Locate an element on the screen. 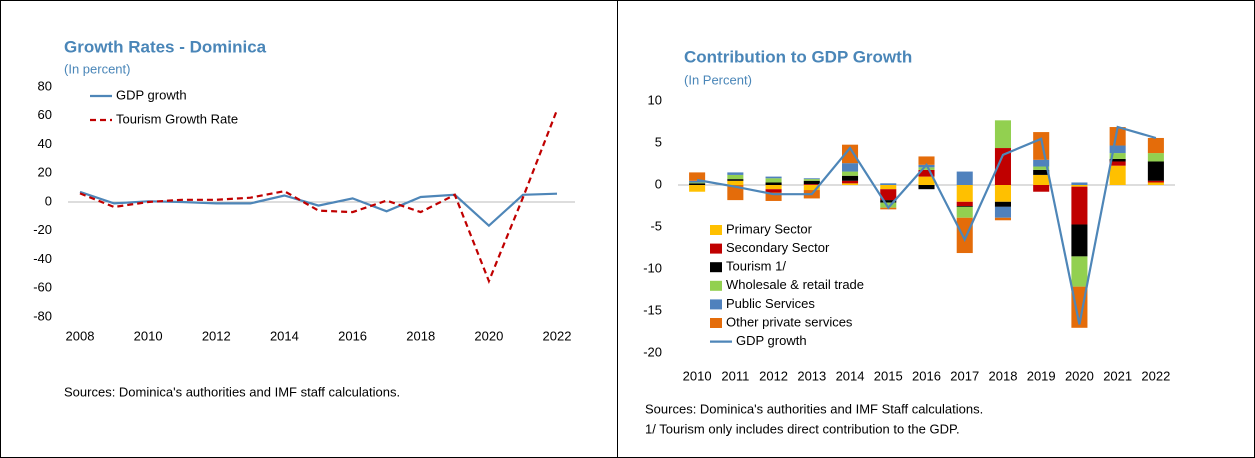 This screenshot has width=1255, height=458. chart-subtitle: (In Percent) is located at coordinates (718, 79).